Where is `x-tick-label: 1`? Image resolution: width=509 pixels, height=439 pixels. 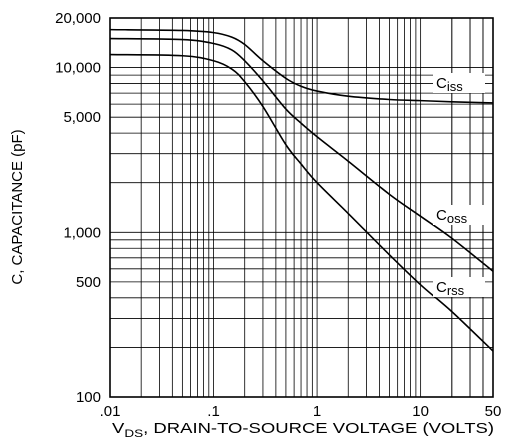 x-tick-label: 1 is located at coordinates (317, 411).